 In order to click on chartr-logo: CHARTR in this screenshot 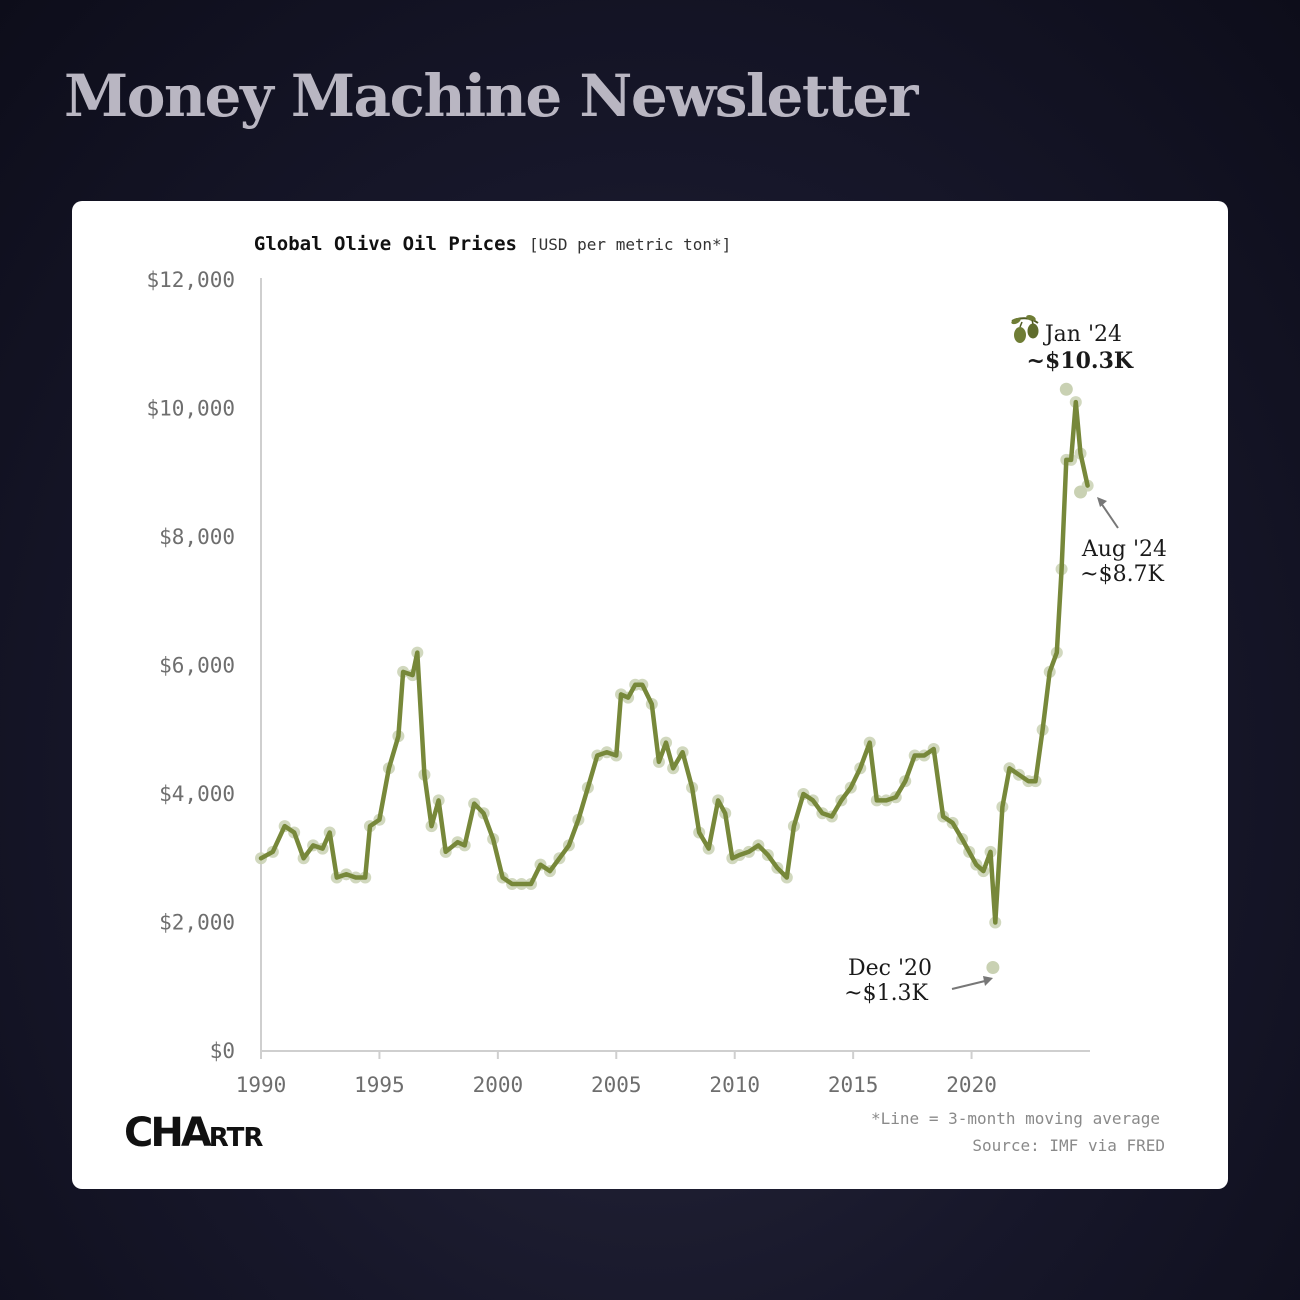, I will do `click(193, 1133)`.